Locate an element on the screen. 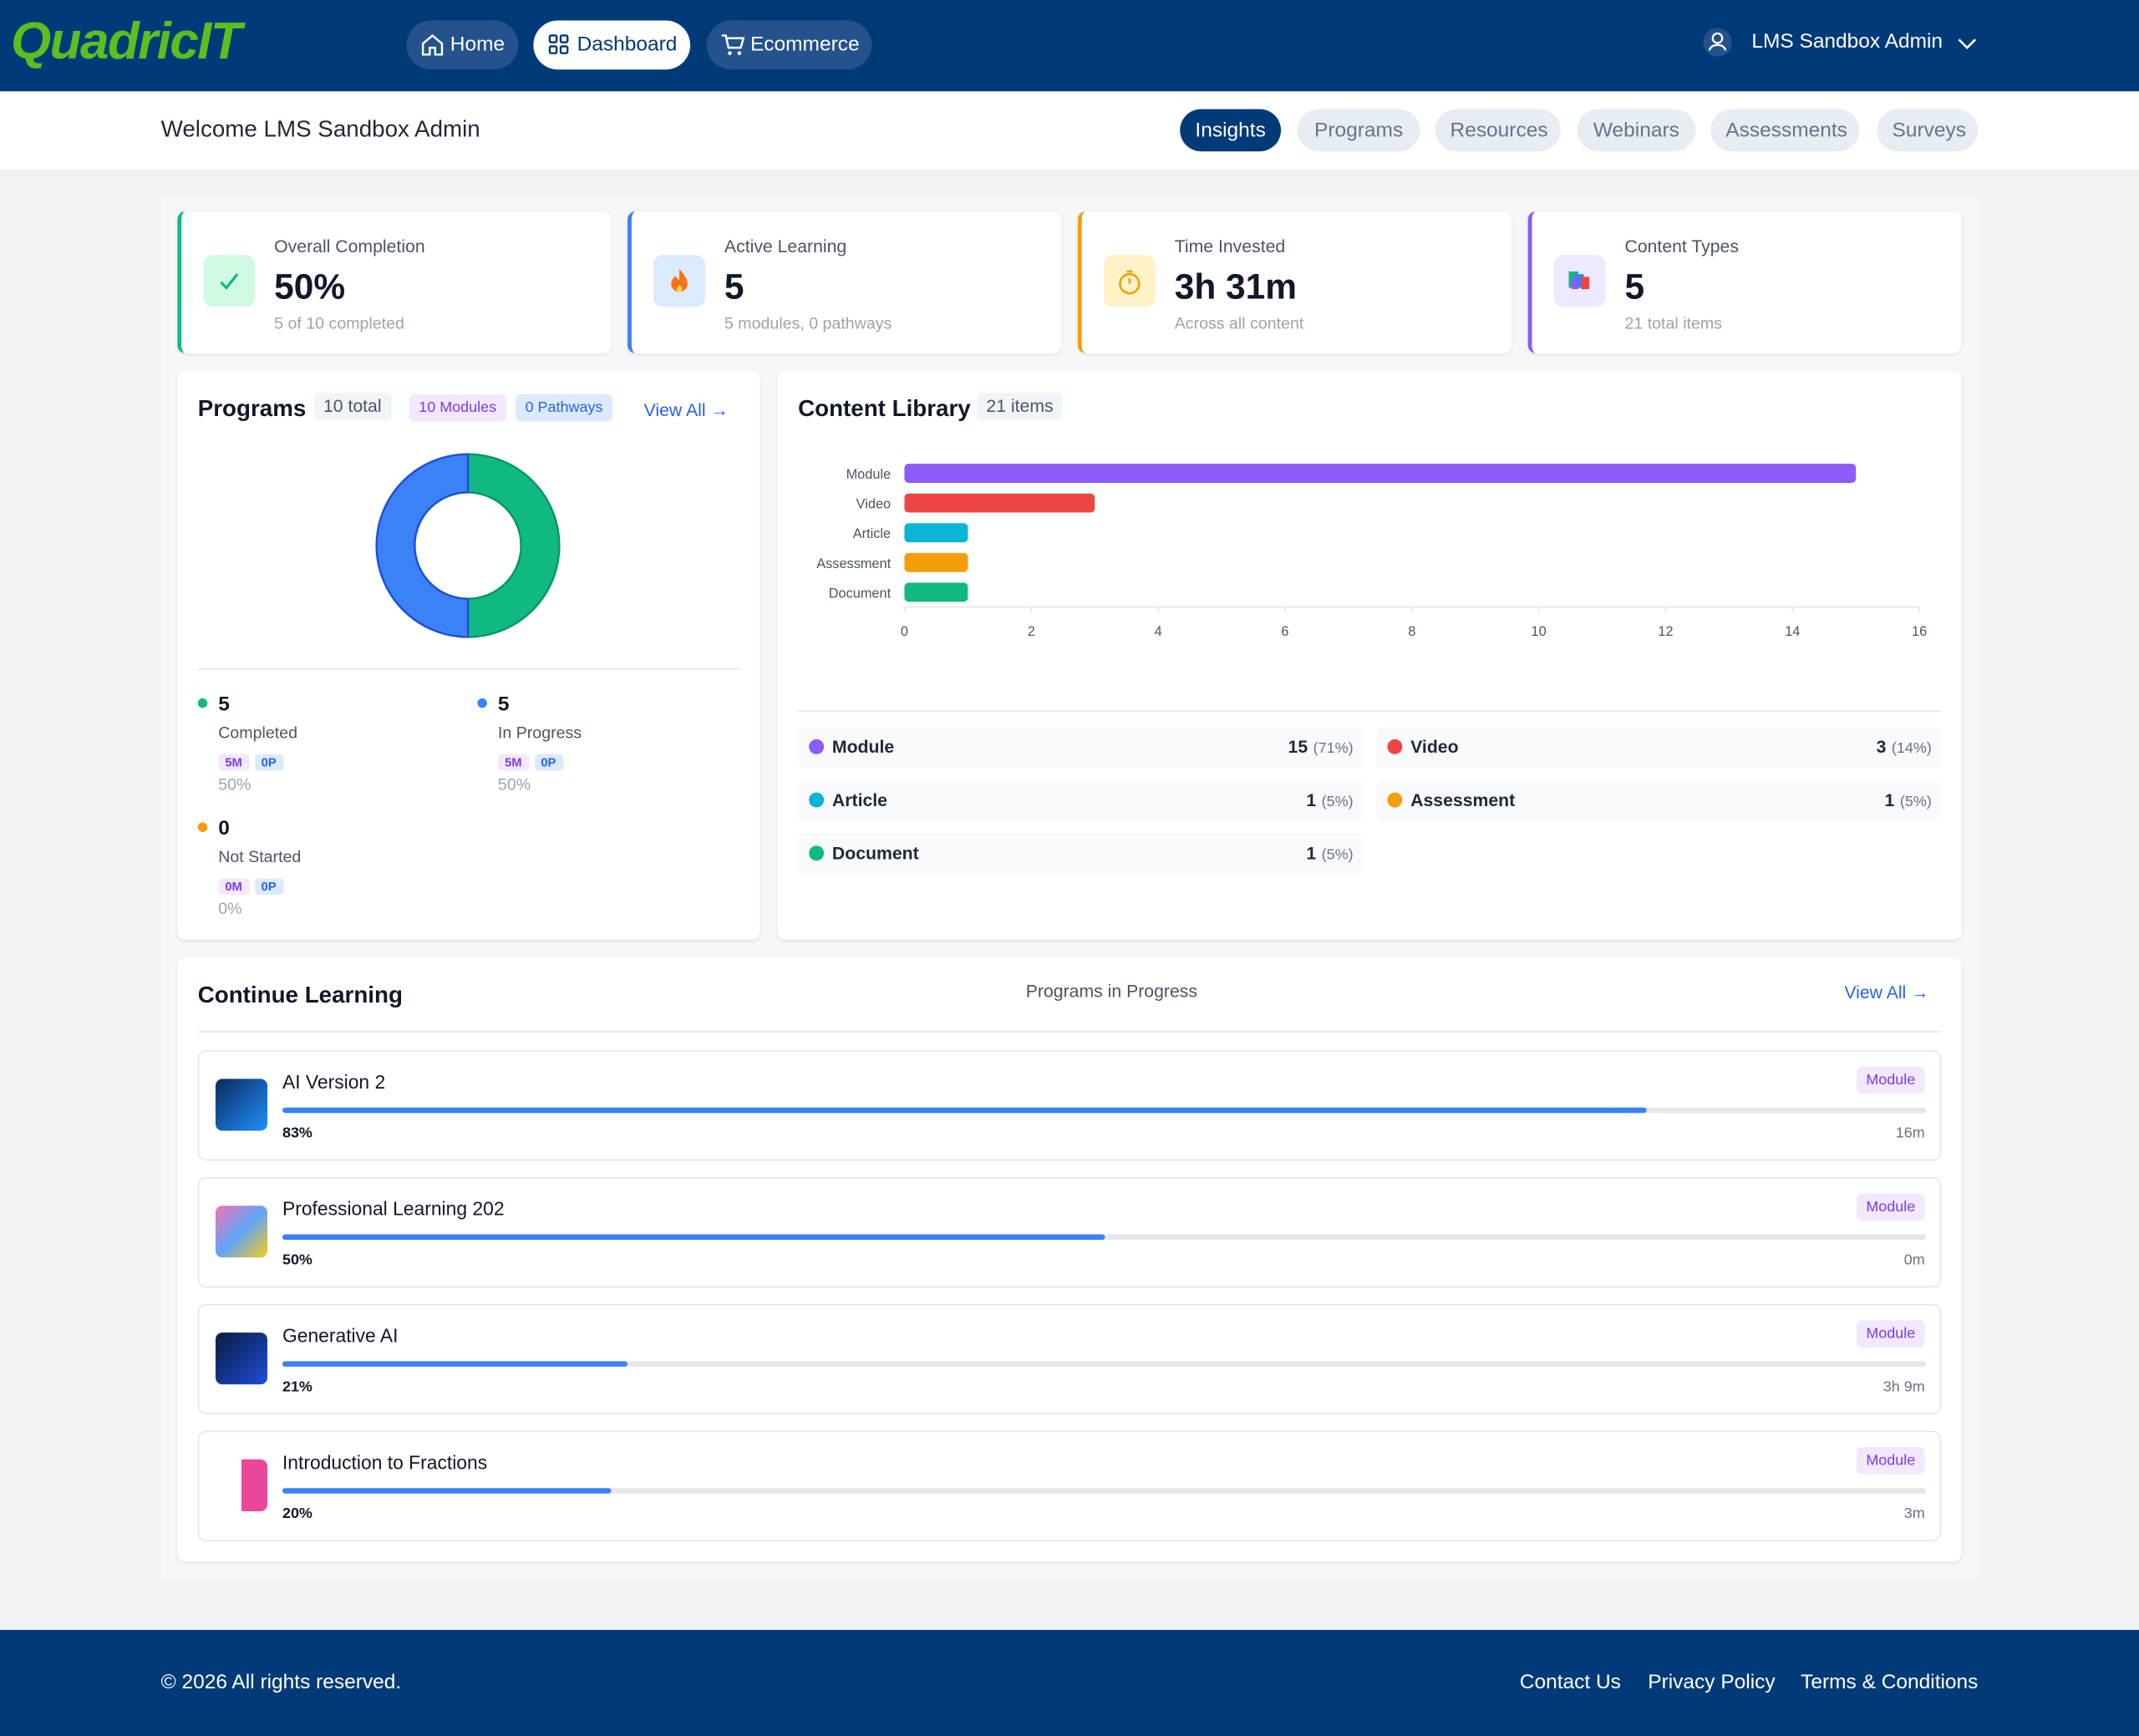 This screenshot has width=2139, height=1736. divider is located at coordinates (469, 668).